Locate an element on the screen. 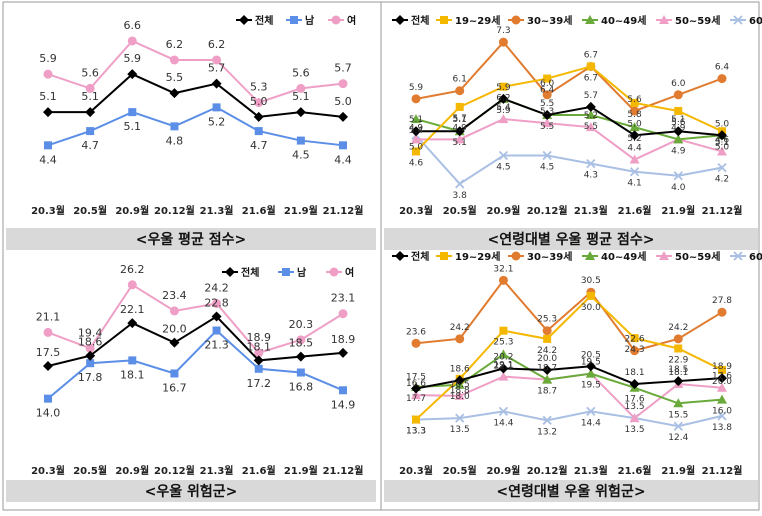 This screenshot has width=762, height=516. data-label: 20.5 is located at coordinates (591, 355).